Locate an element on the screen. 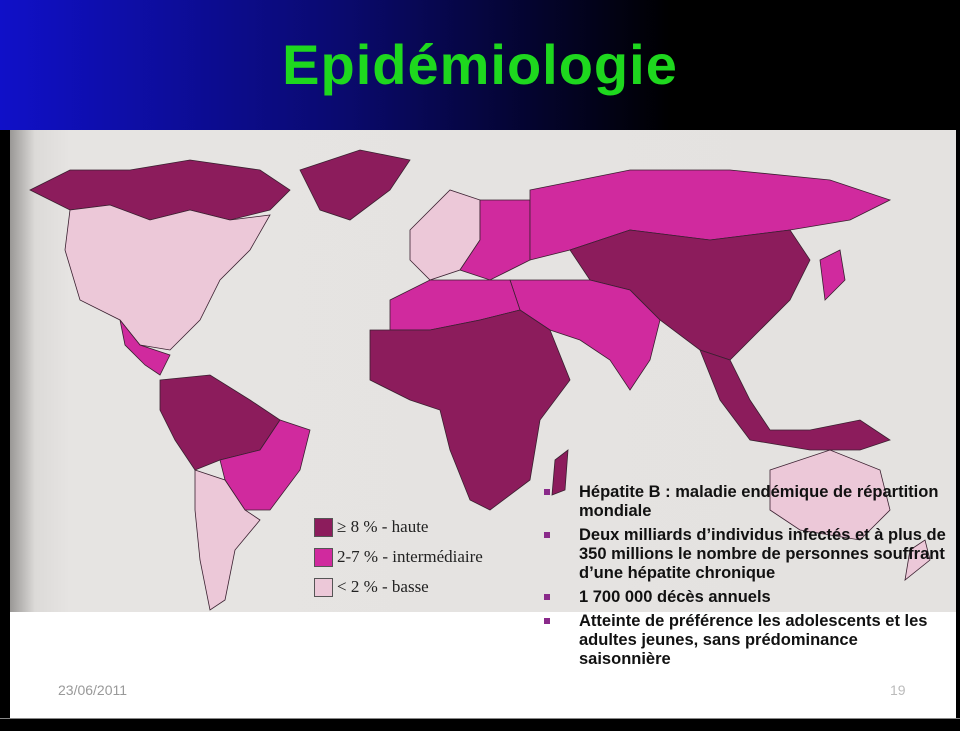 The height and width of the screenshot is (731, 960). region-arctic-north-america is located at coordinates (160, 190).